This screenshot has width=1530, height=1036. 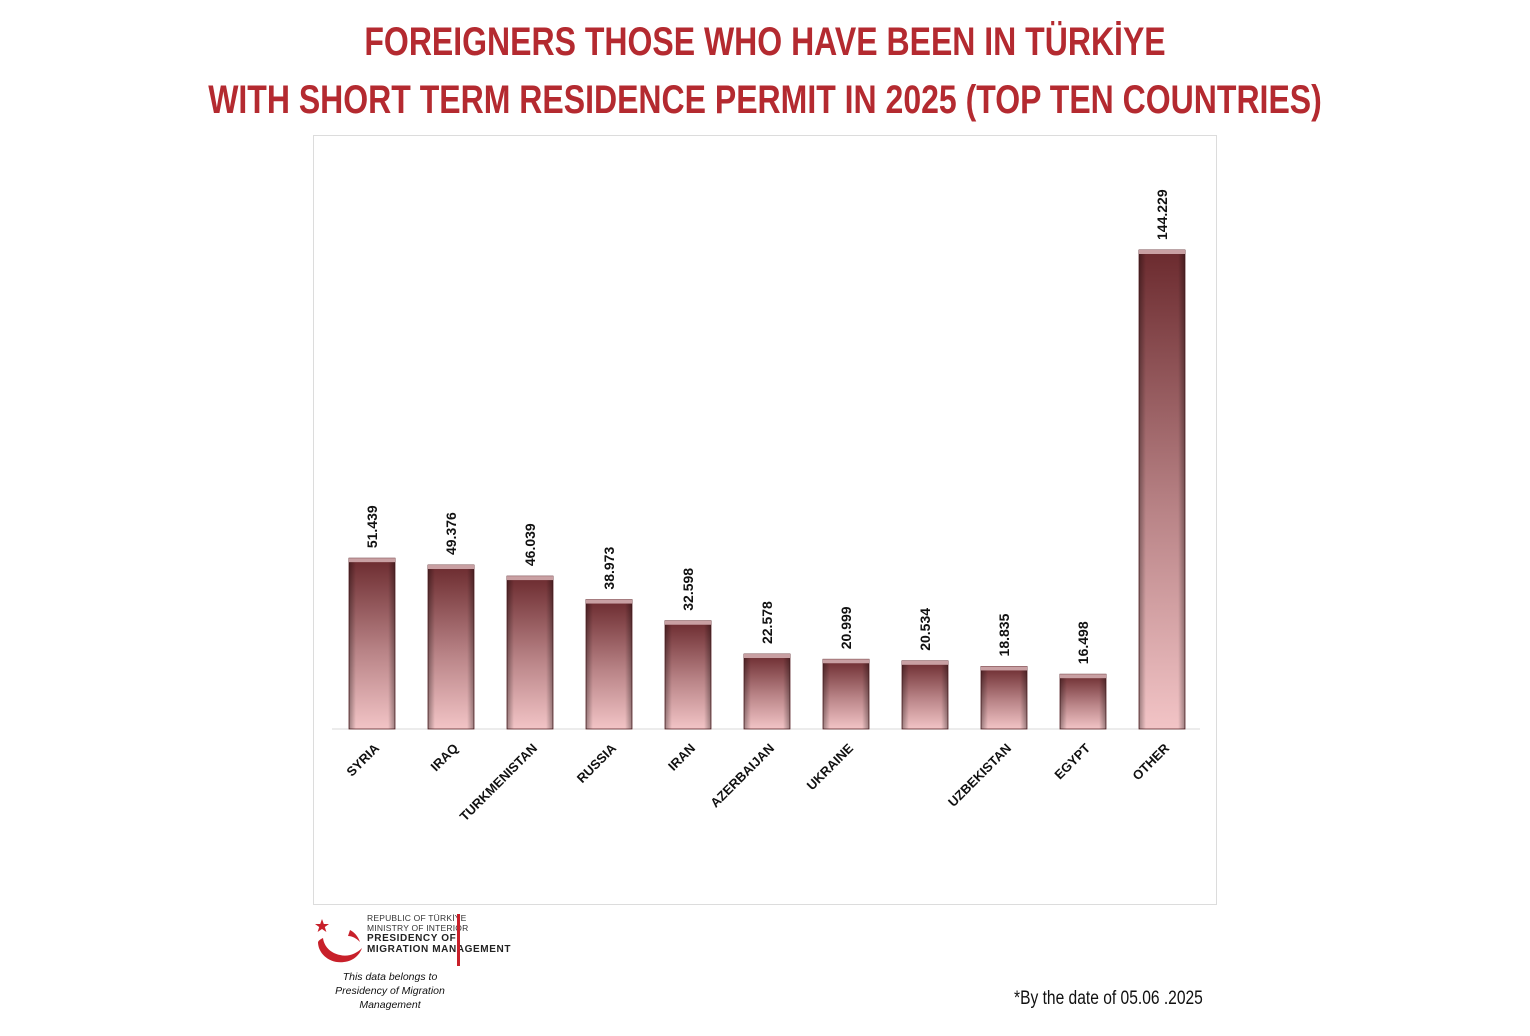 What do you see at coordinates (925, 629) in the screenshot?
I see `bar-value-label: 20.534` at bounding box center [925, 629].